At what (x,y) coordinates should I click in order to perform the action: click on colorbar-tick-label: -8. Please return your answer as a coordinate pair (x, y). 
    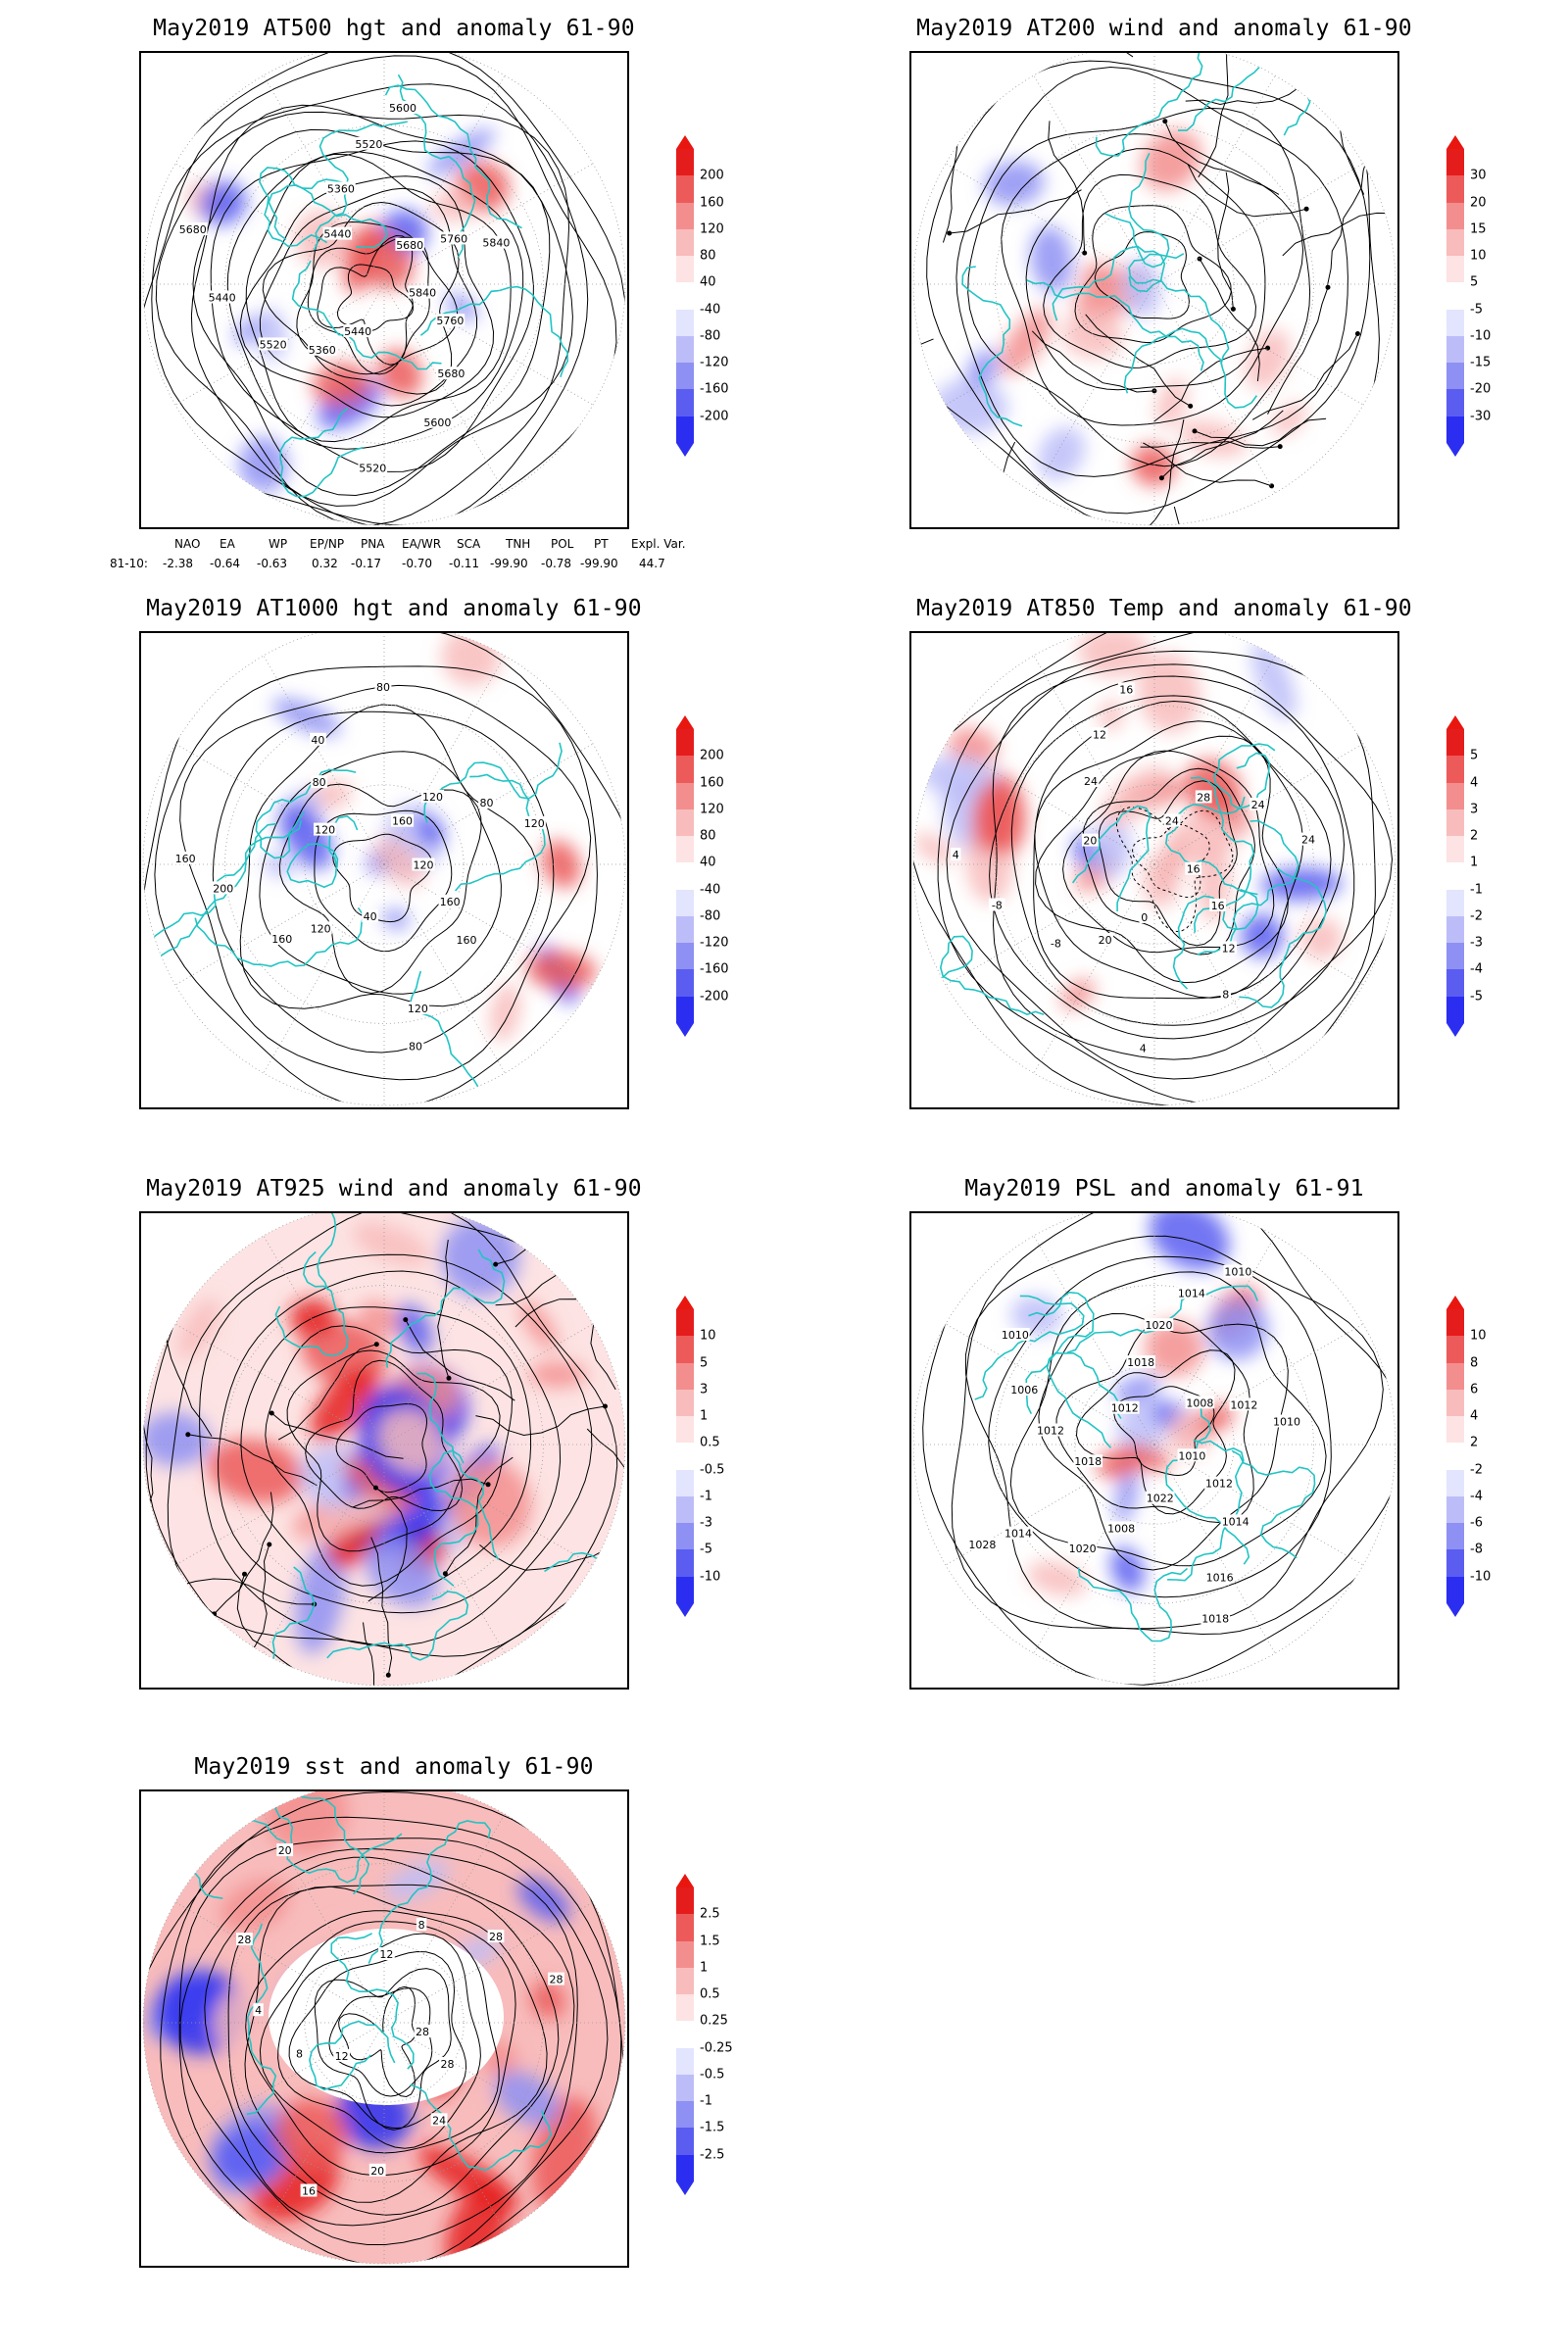
    Looking at the image, I should click on (1476, 1549).